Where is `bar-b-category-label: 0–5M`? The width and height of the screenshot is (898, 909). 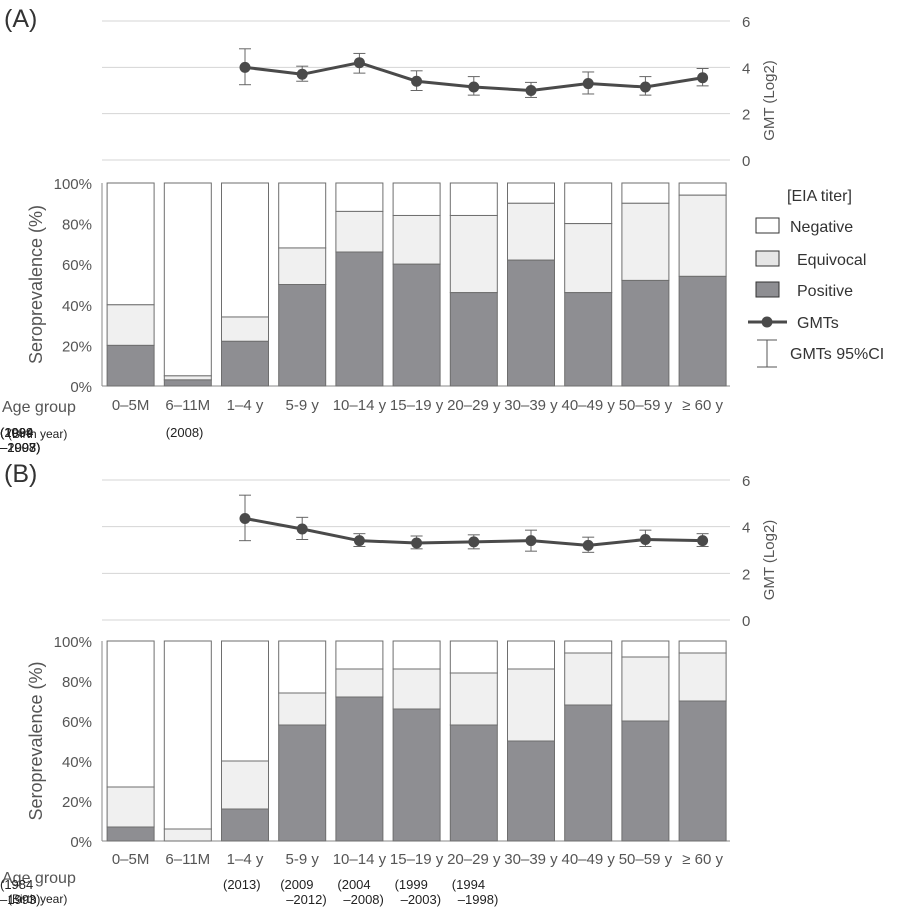 bar-b-category-label: 0–5M is located at coordinates (131, 859).